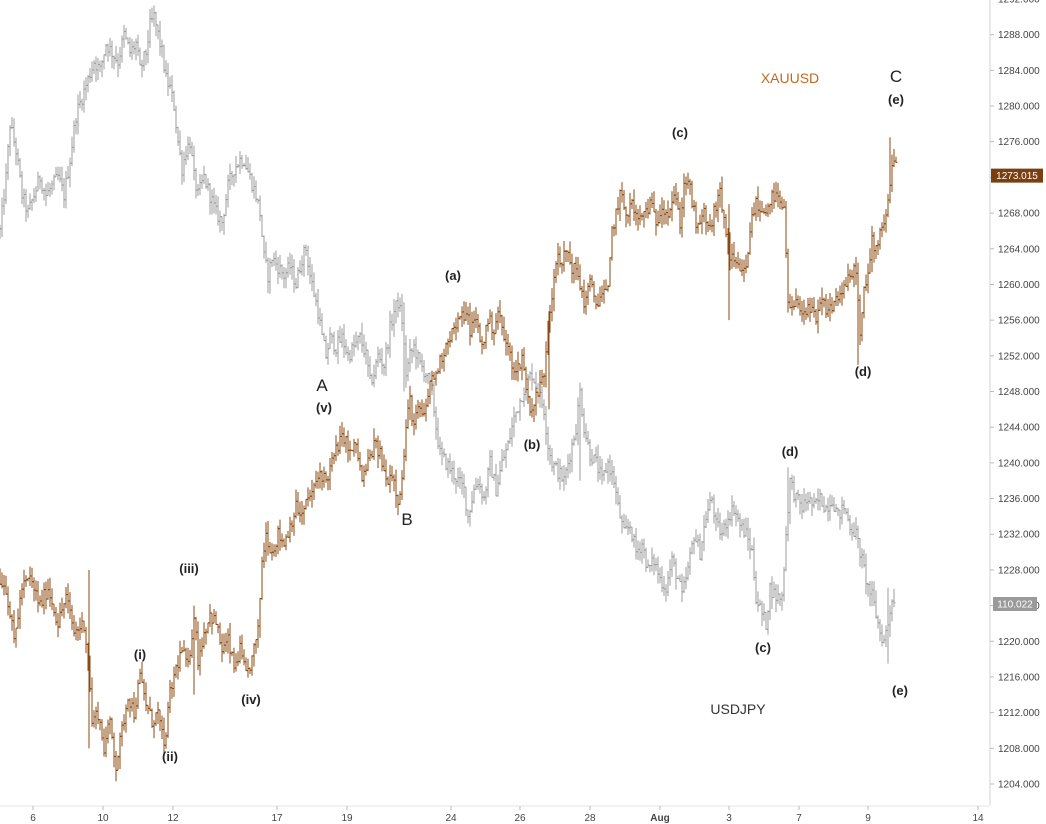 Image resolution: width=1046 pixels, height=824 pixels. I want to click on y-tick-label: 1216.000, so click(1019, 677).